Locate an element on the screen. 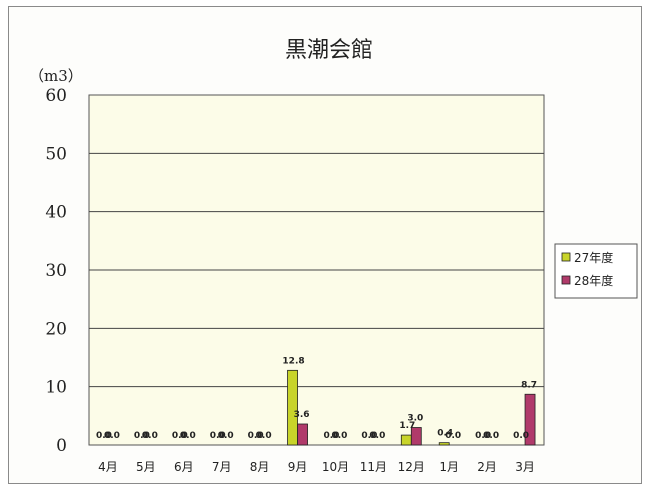 Image resolution: width=650 pixels, height=490 pixels. data-label: 8.7 is located at coordinates (529, 385).